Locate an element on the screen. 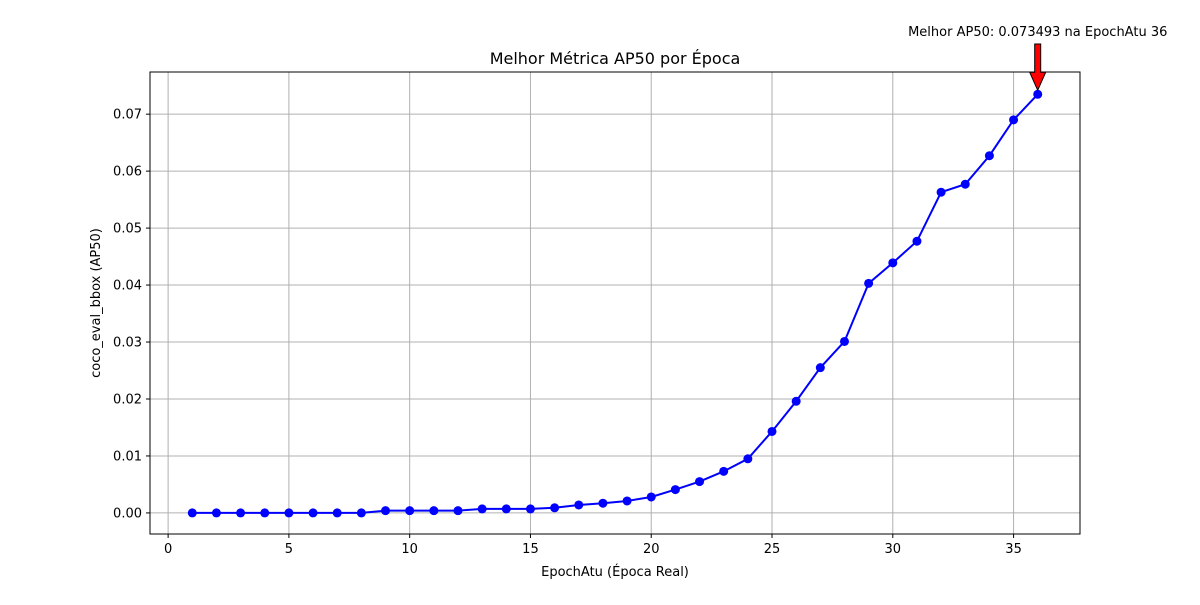 The height and width of the screenshot is (605, 1200). y-tick-label: 0.00 is located at coordinates (127, 513).